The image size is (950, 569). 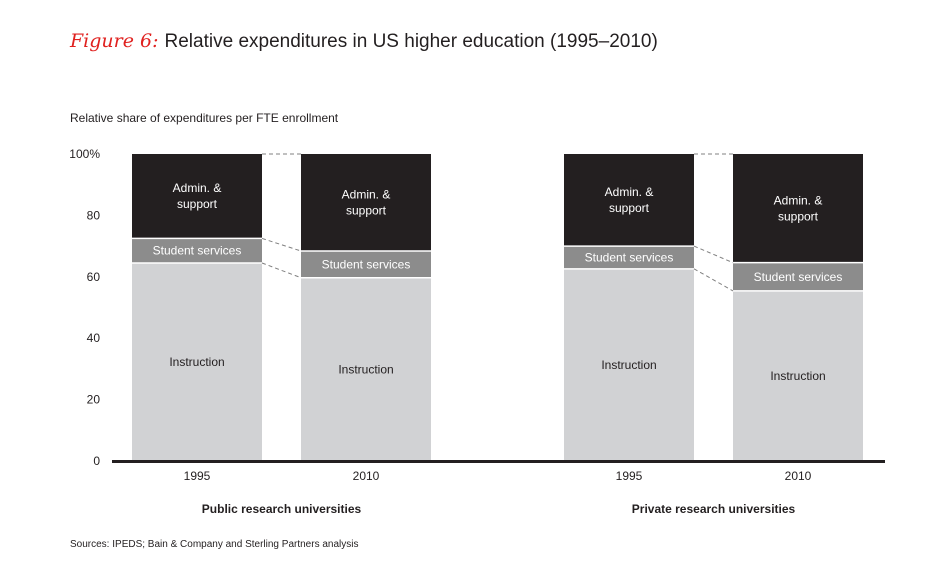 I want to click on figure-label: Figure 6:, so click(x=114, y=41).